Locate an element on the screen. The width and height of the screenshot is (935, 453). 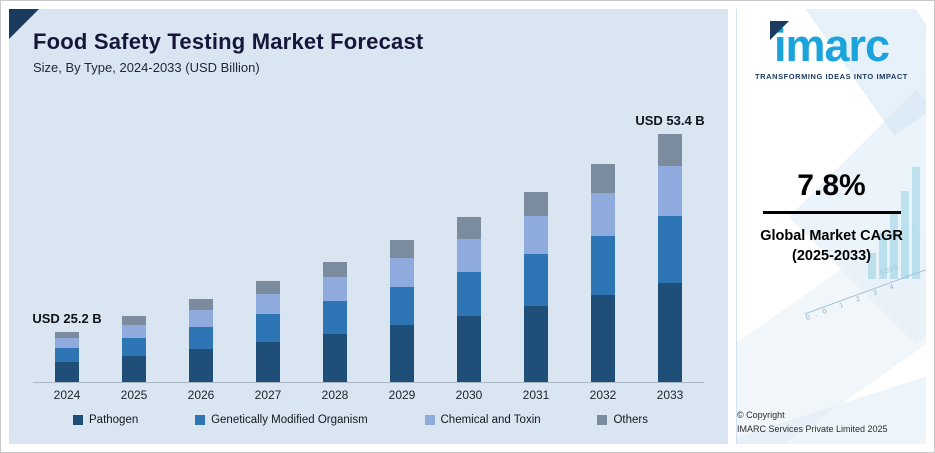
stacked-bar-2027 is located at coordinates (268, 331).